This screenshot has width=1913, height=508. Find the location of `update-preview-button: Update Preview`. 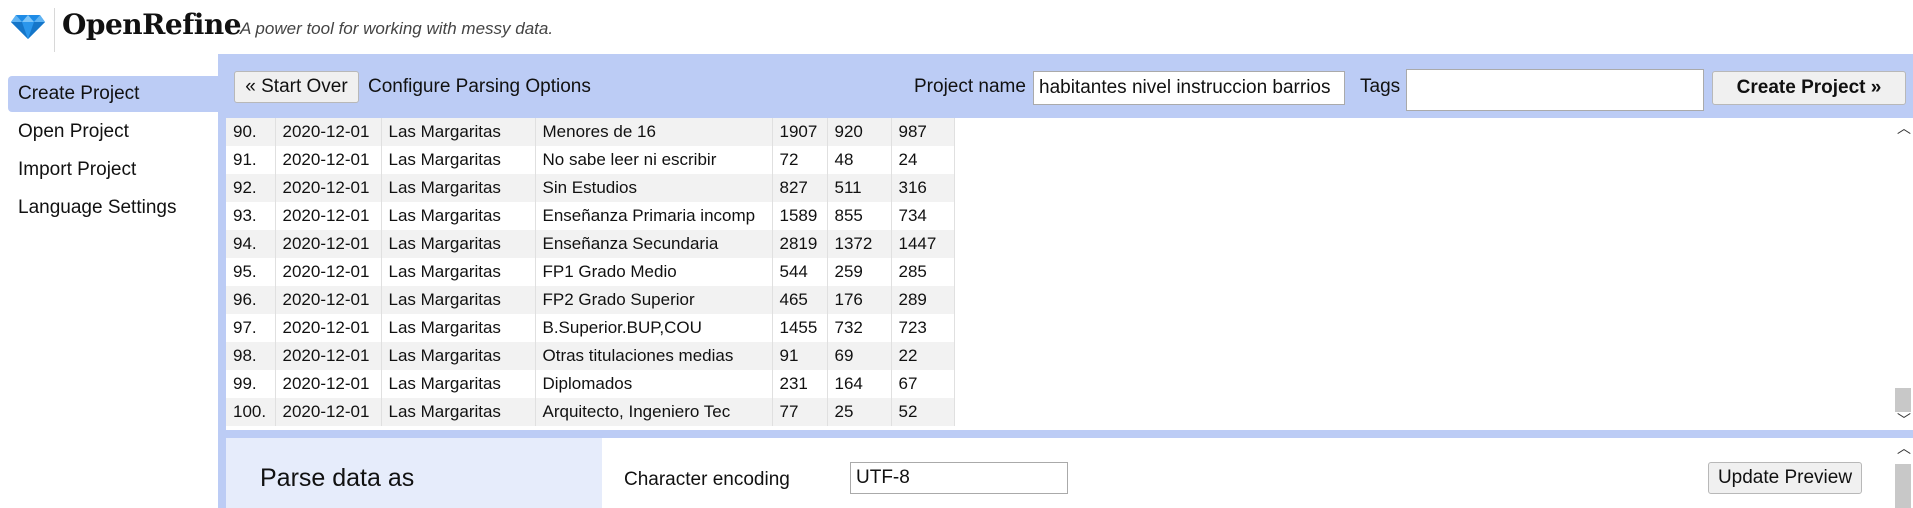

update-preview-button: Update Preview is located at coordinates (1785, 478).